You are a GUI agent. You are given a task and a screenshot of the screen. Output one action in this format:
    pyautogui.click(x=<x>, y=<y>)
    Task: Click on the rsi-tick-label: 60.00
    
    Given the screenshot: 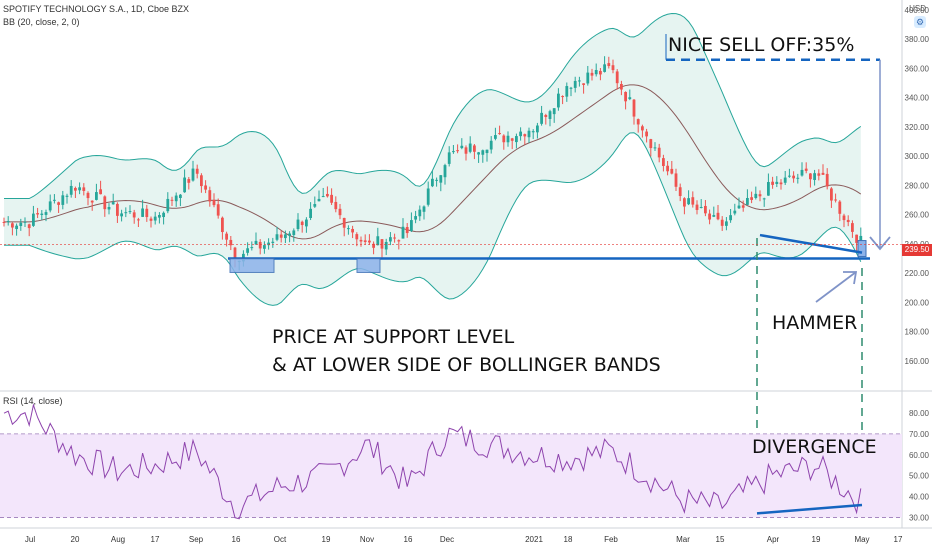 What is the action you would take?
    pyautogui.click(x=919, y=455)
    